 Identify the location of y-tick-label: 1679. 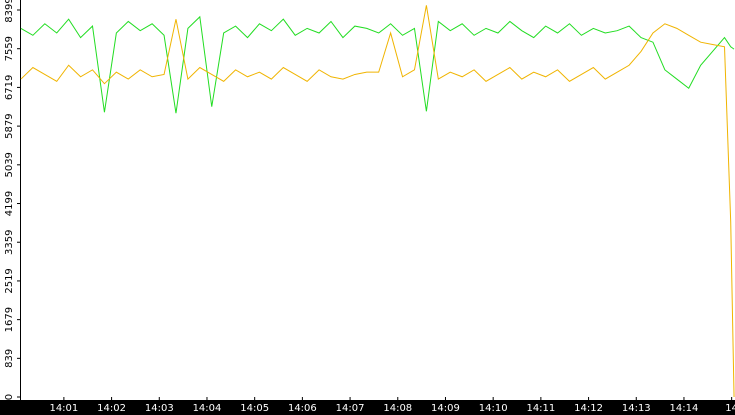
(9, 319).